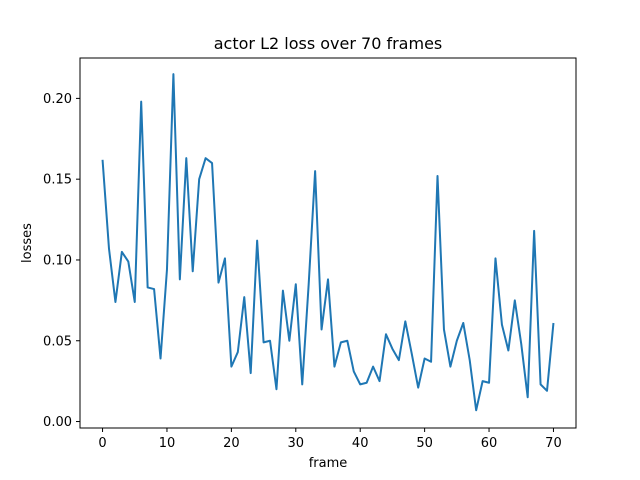 The height and width of the screenshot is (480, 640). Describe the element at coordinates (57, 99) in the screenshot. I see `y-tick-label: 0.20` at that location.